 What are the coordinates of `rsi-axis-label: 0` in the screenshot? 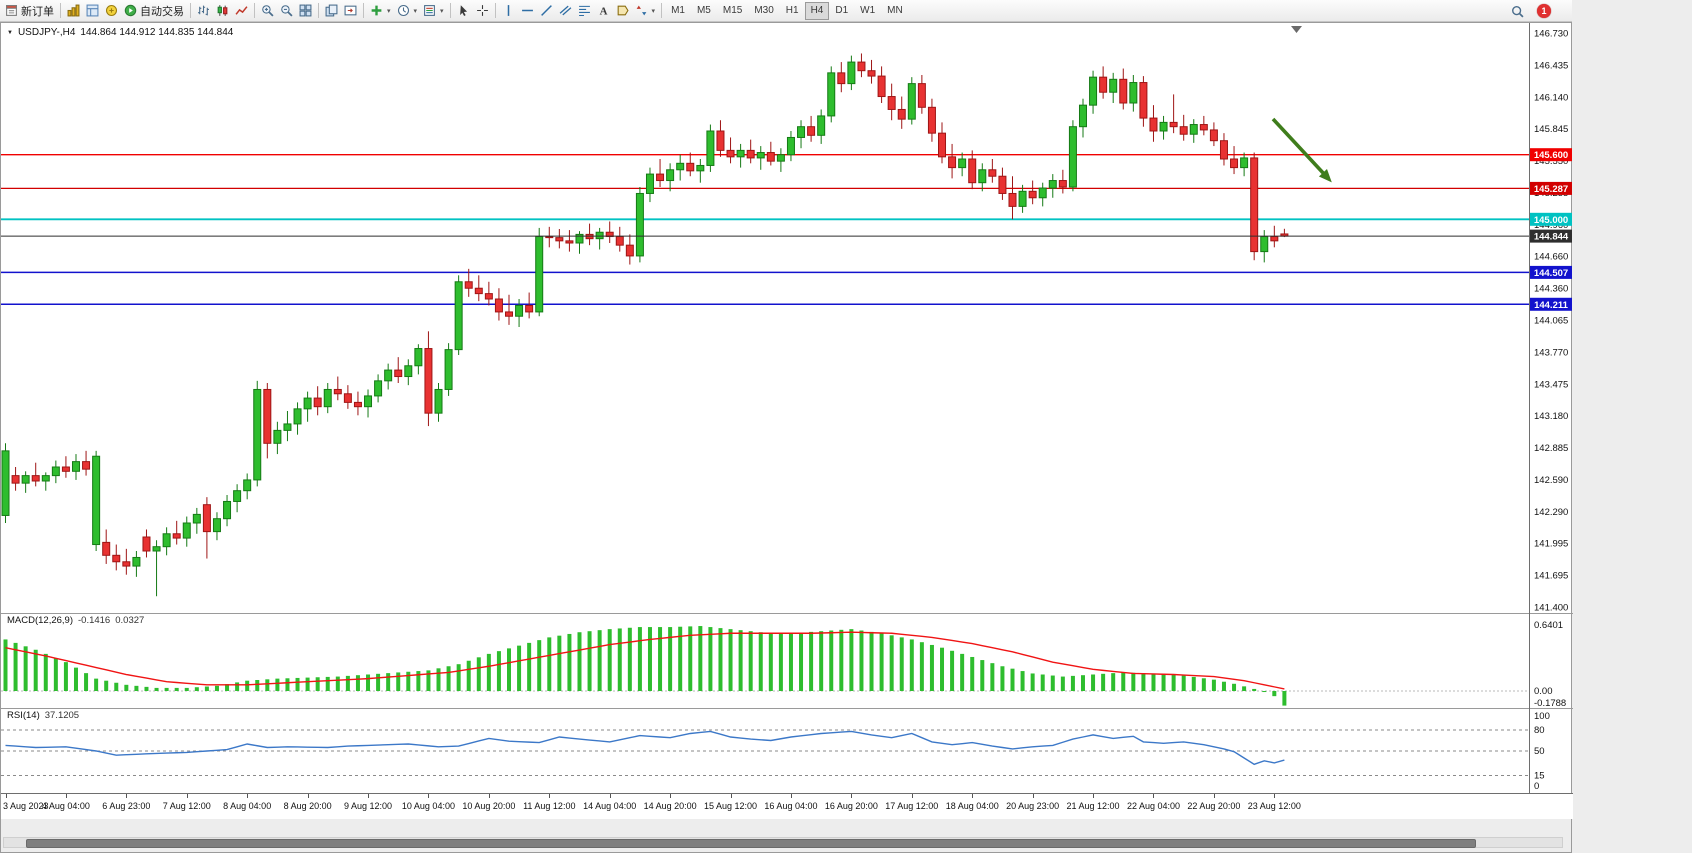 It's located at (1536, 786).